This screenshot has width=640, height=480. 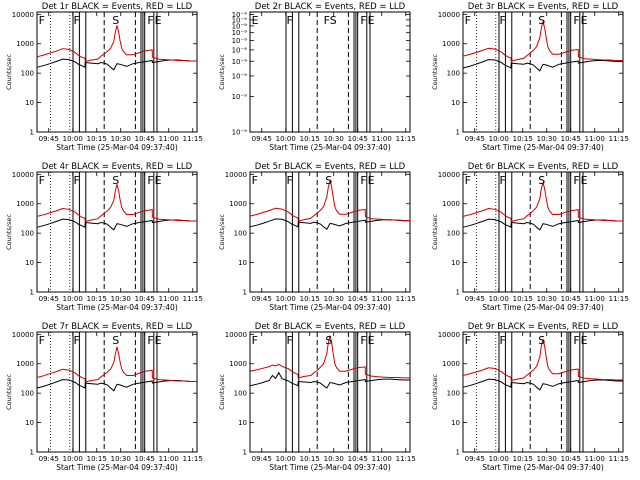 I want to click on plot-frame, so click(x=330, y=392).